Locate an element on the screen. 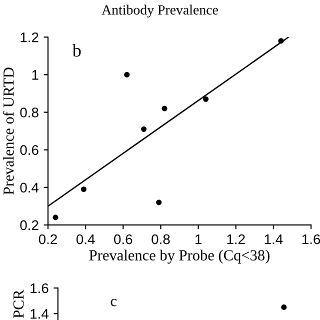 The height and width of the screenshot is (320, 320). y-tick-label: 0.6 is located at coordinates (29, 150).